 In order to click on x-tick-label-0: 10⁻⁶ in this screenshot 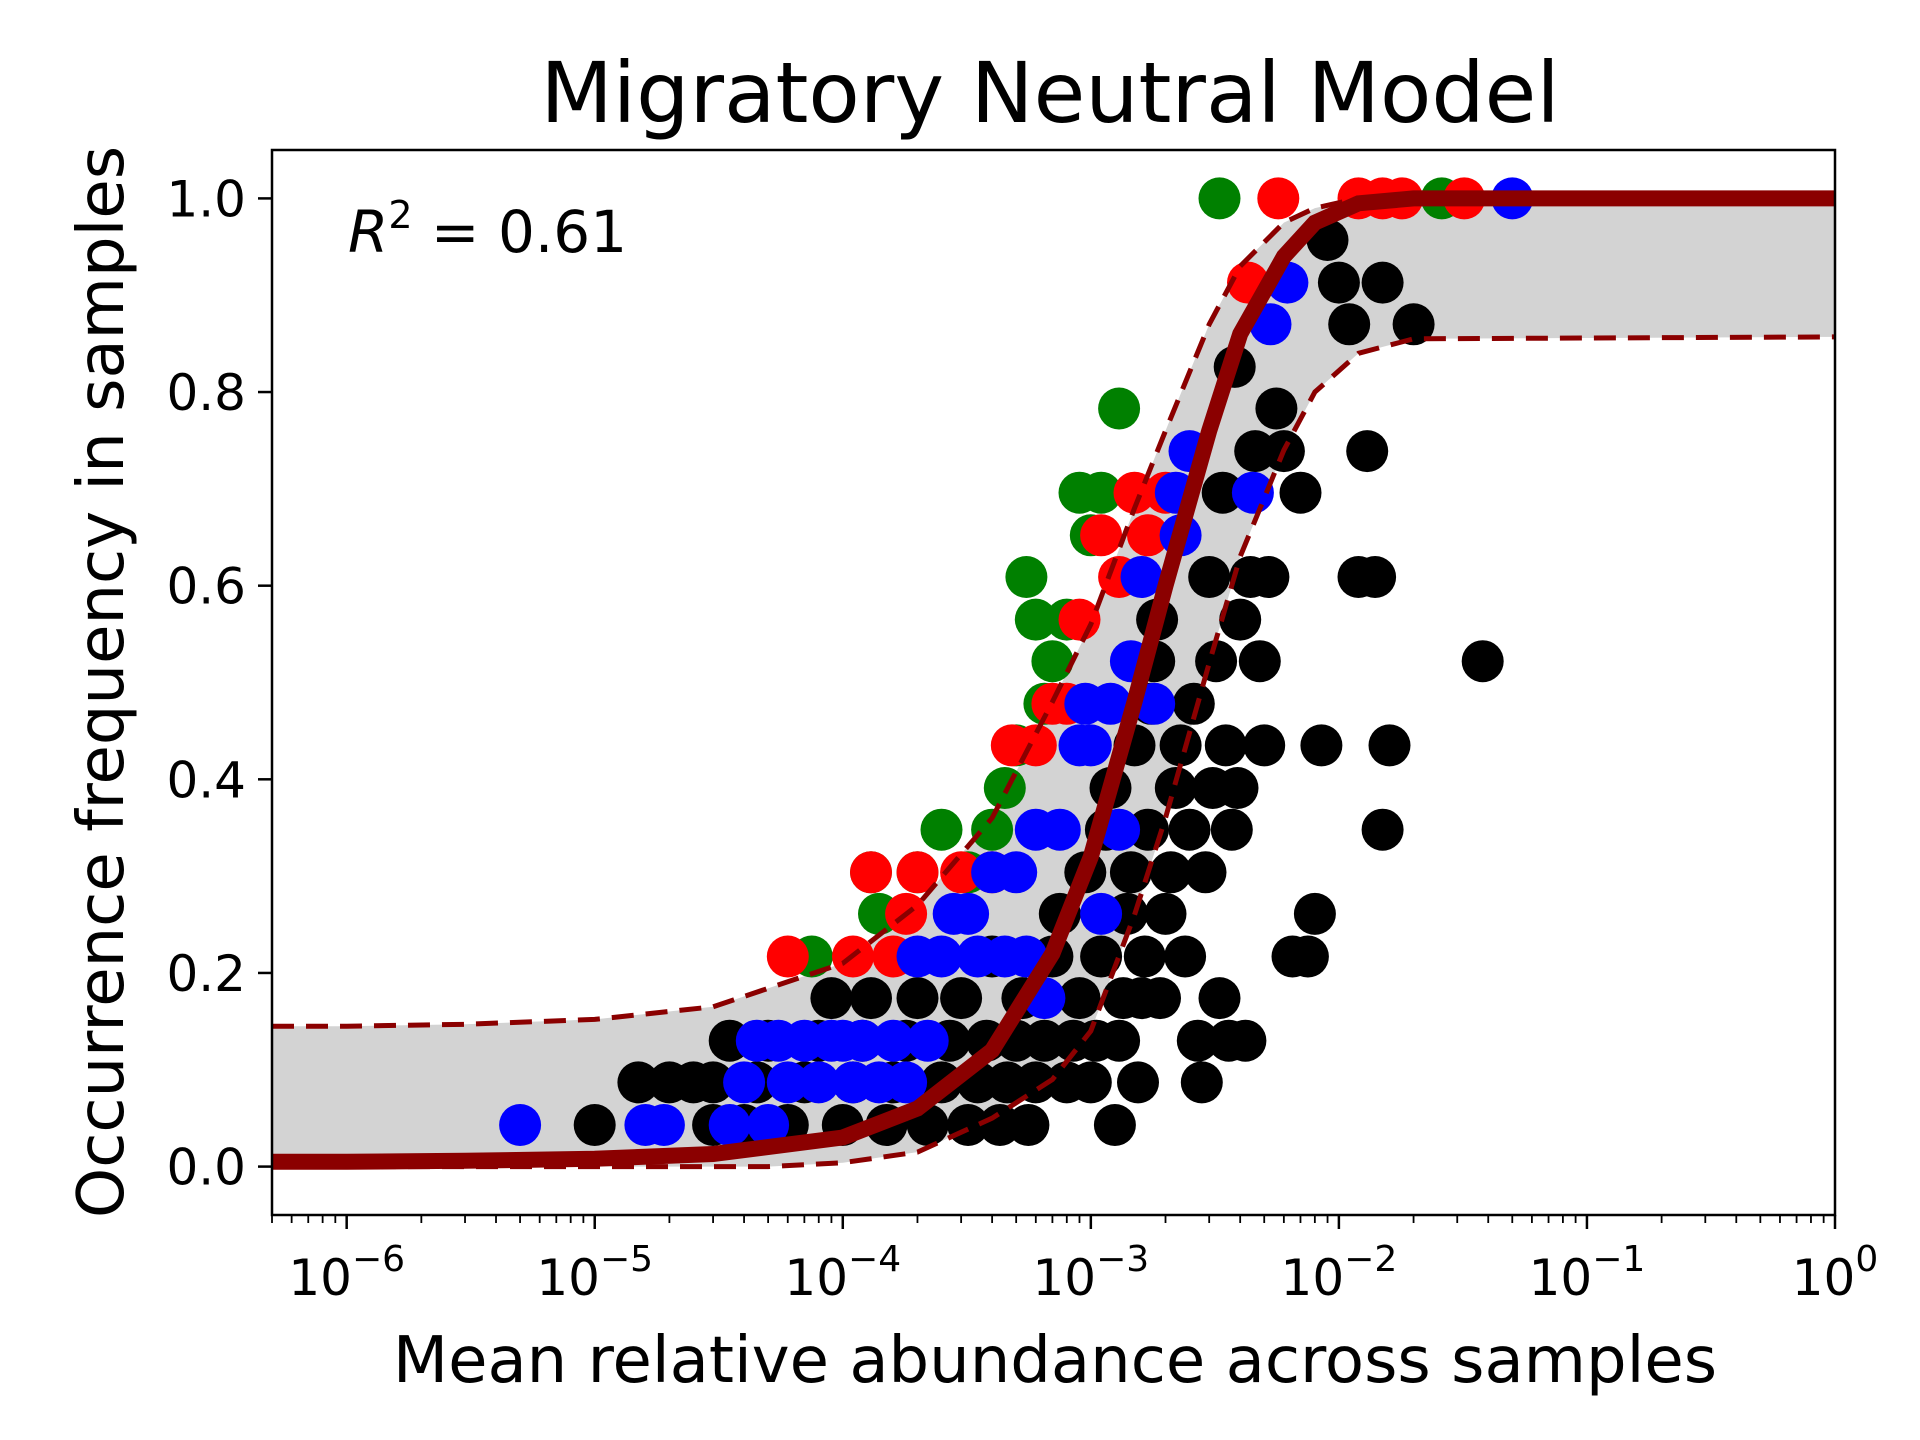, I will do `click(346, 1273)`.